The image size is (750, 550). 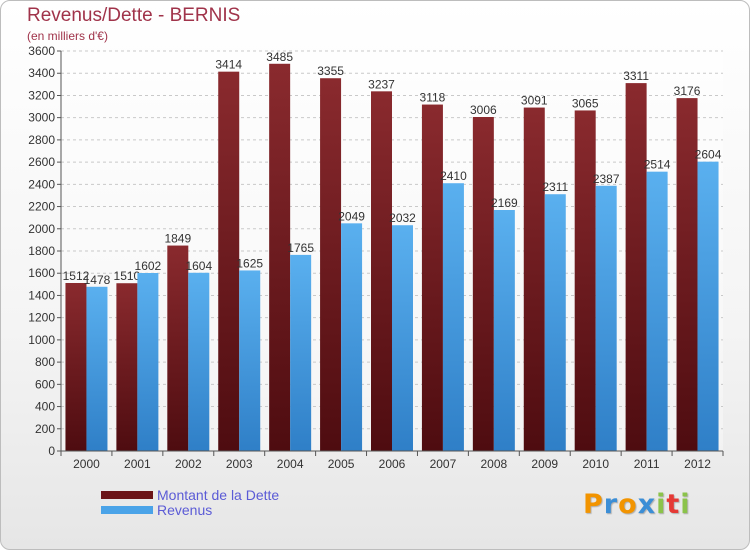 I want to click on y-tick-label: 1600, so click(x=41, y=273).